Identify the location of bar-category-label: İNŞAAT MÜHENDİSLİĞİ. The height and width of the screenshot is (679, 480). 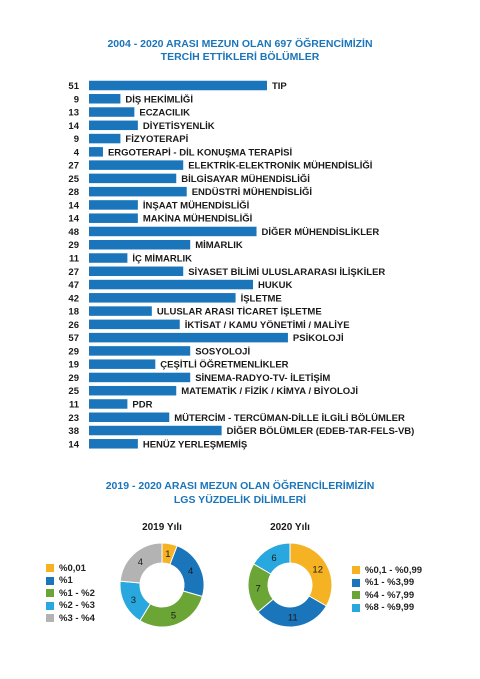
(196, 205).